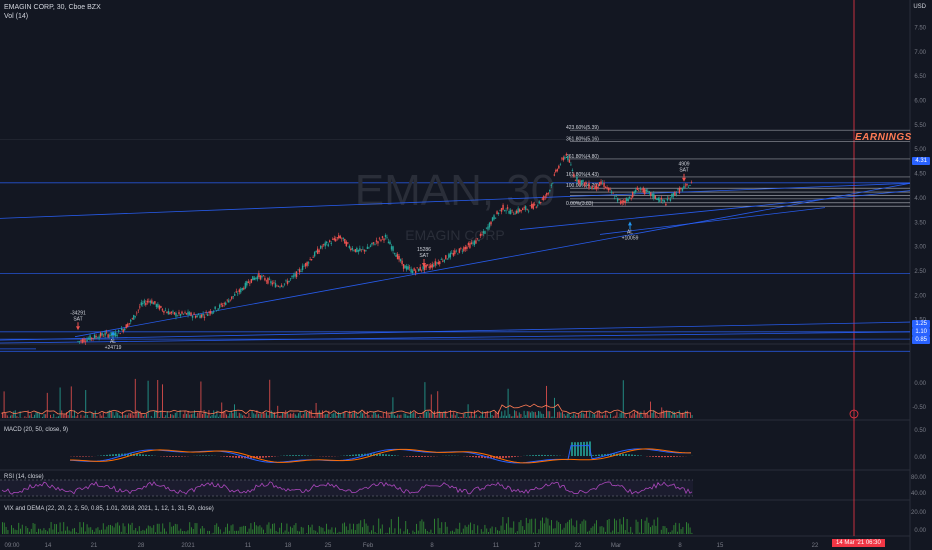  What do you see at coordinates (854, 414) in the screenshot?
I see `crosshair-marker` at bounding box center [854, 414].